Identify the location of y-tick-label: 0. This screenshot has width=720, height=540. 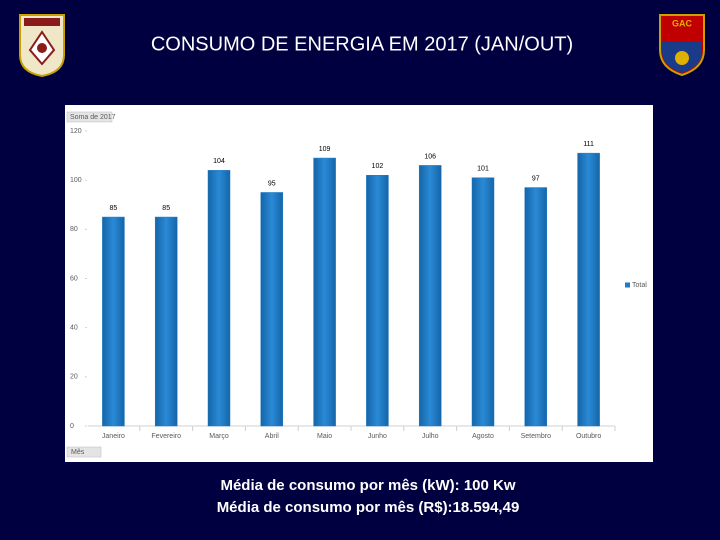
(72, 426).